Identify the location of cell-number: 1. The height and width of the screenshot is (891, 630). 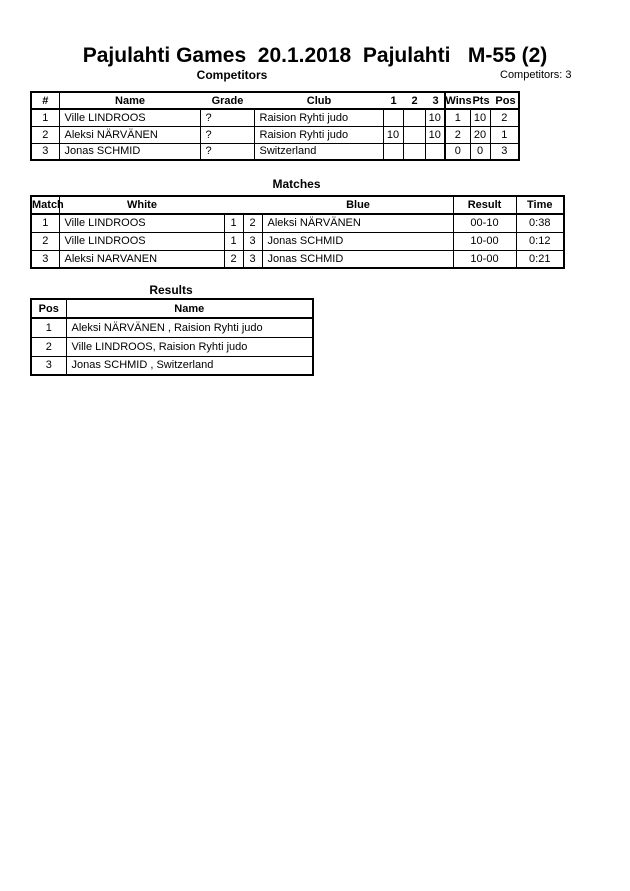
(45, 117).